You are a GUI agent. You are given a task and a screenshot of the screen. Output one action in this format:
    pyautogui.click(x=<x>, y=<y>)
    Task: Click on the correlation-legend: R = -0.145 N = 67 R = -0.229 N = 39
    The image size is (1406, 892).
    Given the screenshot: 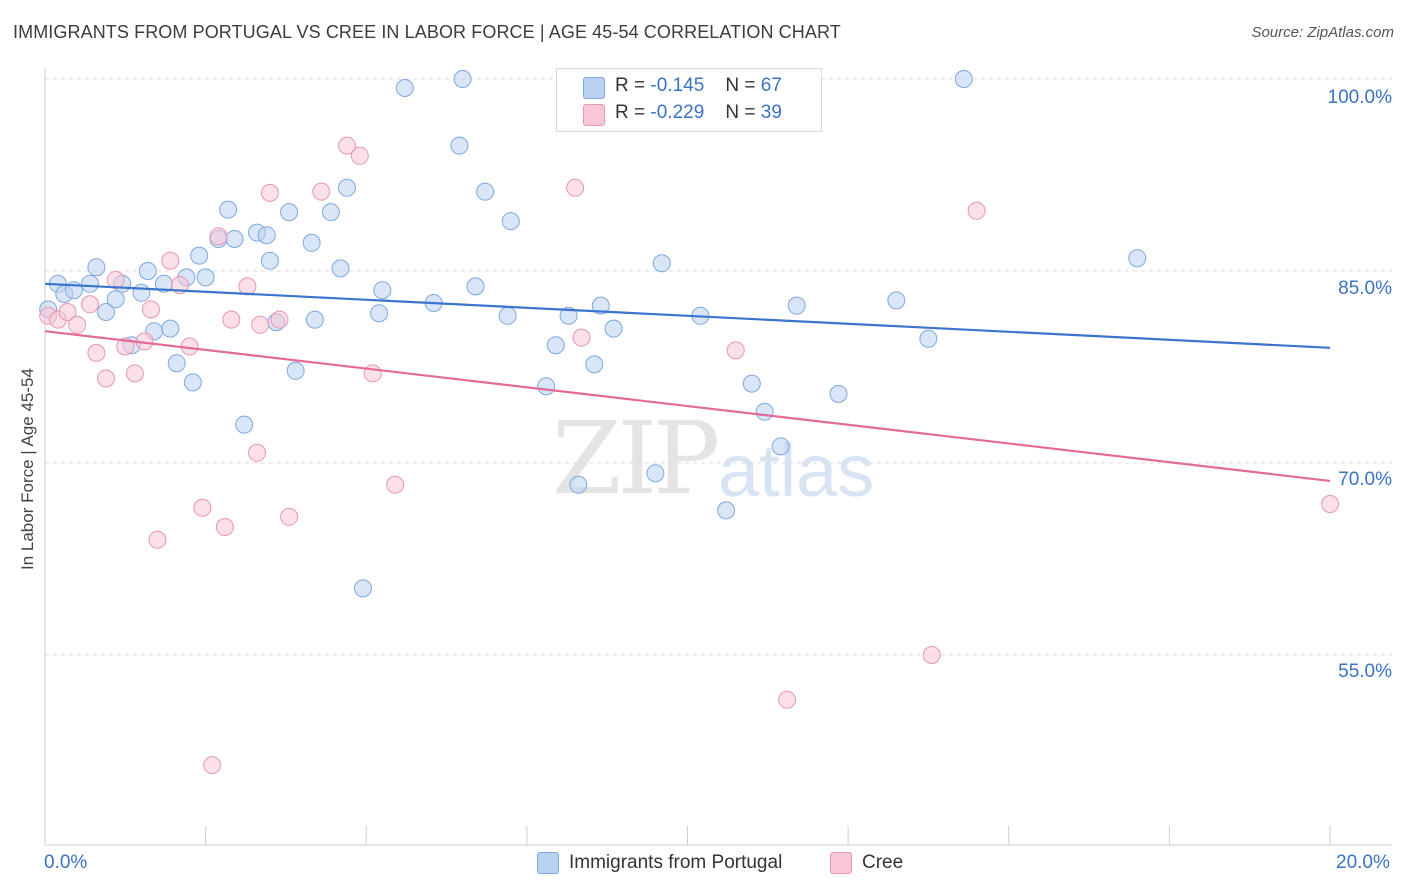 What is the action you would take?
    pyautogui.click(x=689, y=100)
    